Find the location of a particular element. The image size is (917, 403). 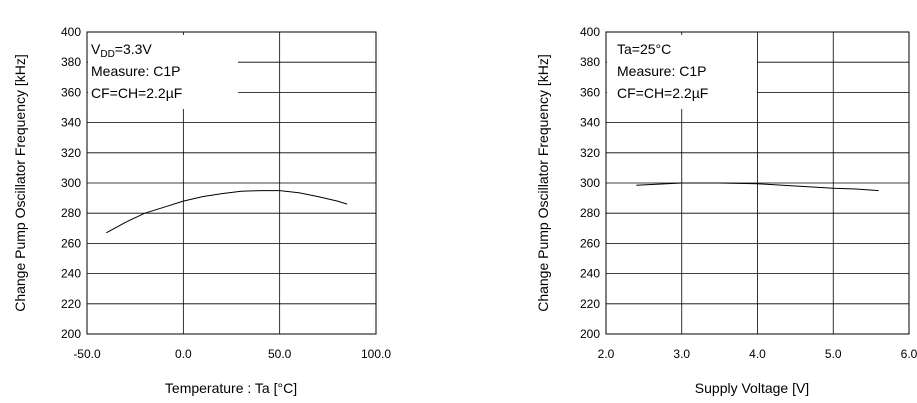

chart2-y-tick-label: 260 is located at coordinates (590, 243).